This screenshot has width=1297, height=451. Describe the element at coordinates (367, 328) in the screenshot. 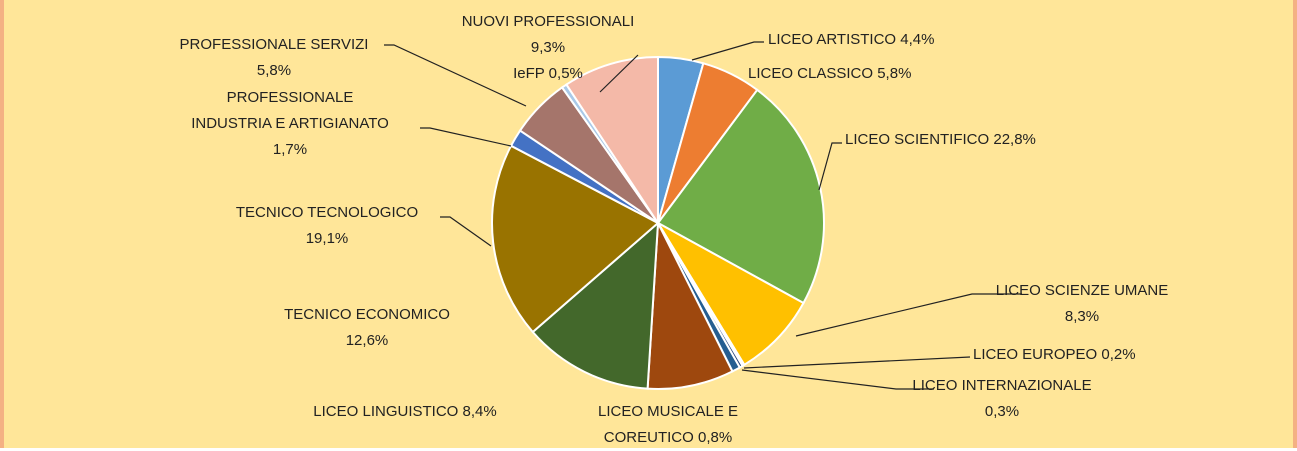

I see `slice-label: TECNICO ECONOMICO 12,6%` at that location.